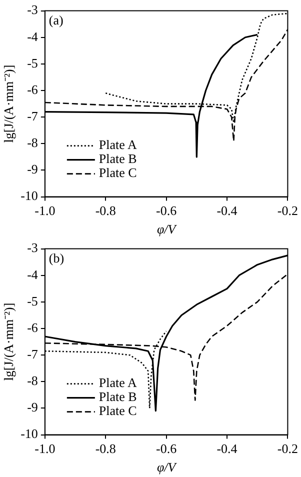 The width and height of the screenshot is (301, 477). What do you see at coordinates (56, 258) in the screenshot?
I see `annotation: (b)` at bounding box center [56, 258].